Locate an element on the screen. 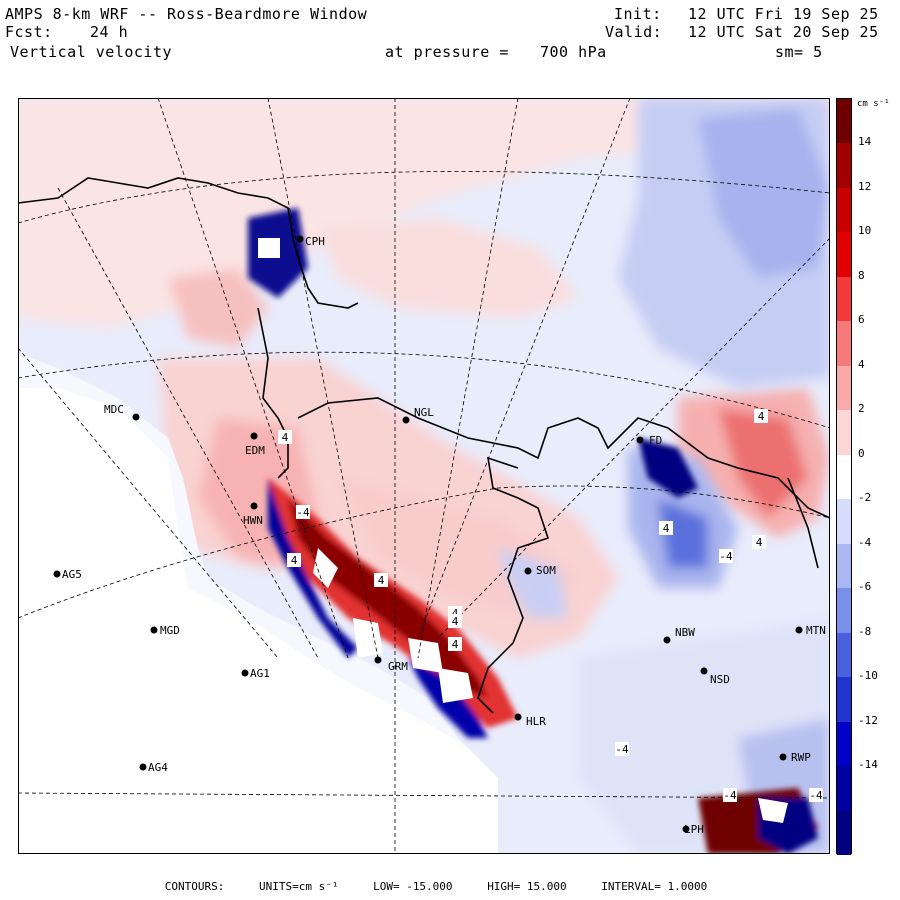 This screenshot has width=900, height=900. svg-text: MGD is located at coordinates (170, 630).